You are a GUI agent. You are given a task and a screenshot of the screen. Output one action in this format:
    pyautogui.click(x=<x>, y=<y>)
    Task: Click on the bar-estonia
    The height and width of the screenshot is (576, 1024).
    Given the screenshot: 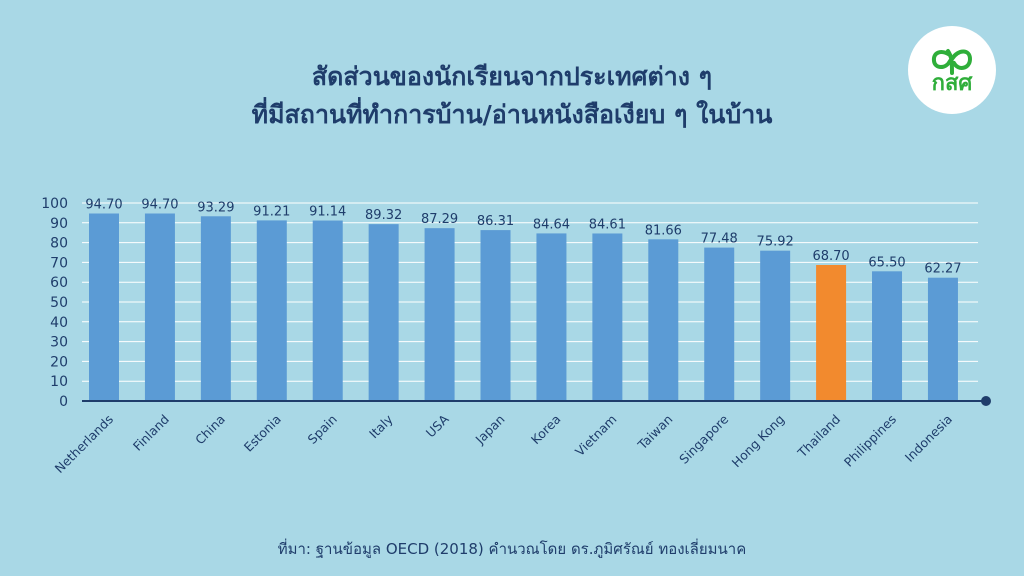 What is the action you would take?
    pyautogui.click(x=271, y=310)
    